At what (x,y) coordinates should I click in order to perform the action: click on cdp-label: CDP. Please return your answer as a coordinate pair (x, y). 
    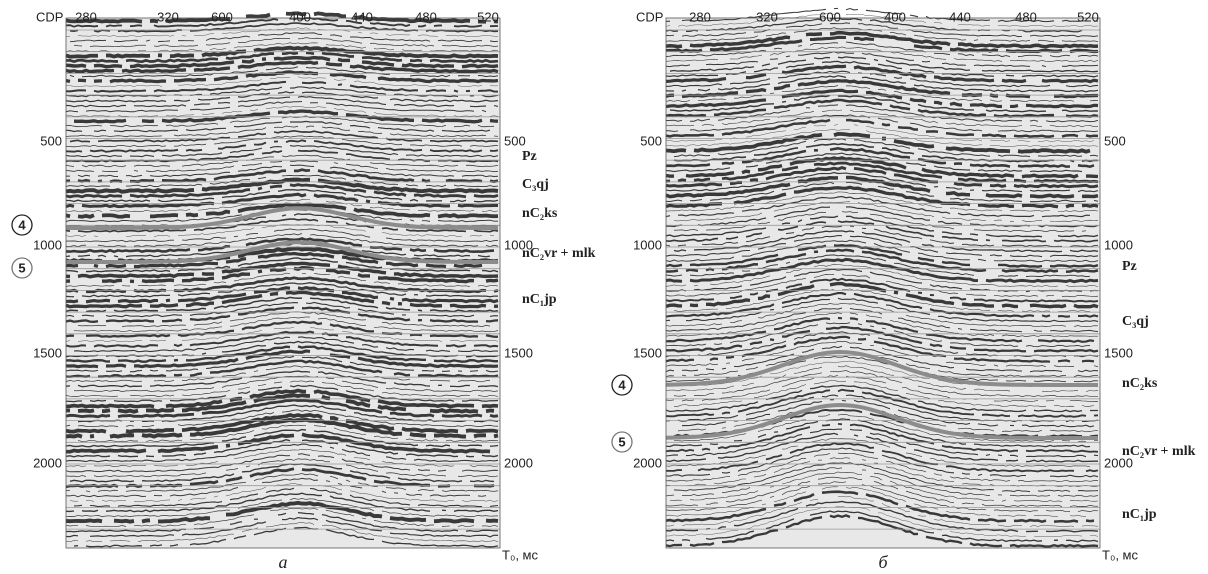
    Looking at the image, I should click on (49, 16).